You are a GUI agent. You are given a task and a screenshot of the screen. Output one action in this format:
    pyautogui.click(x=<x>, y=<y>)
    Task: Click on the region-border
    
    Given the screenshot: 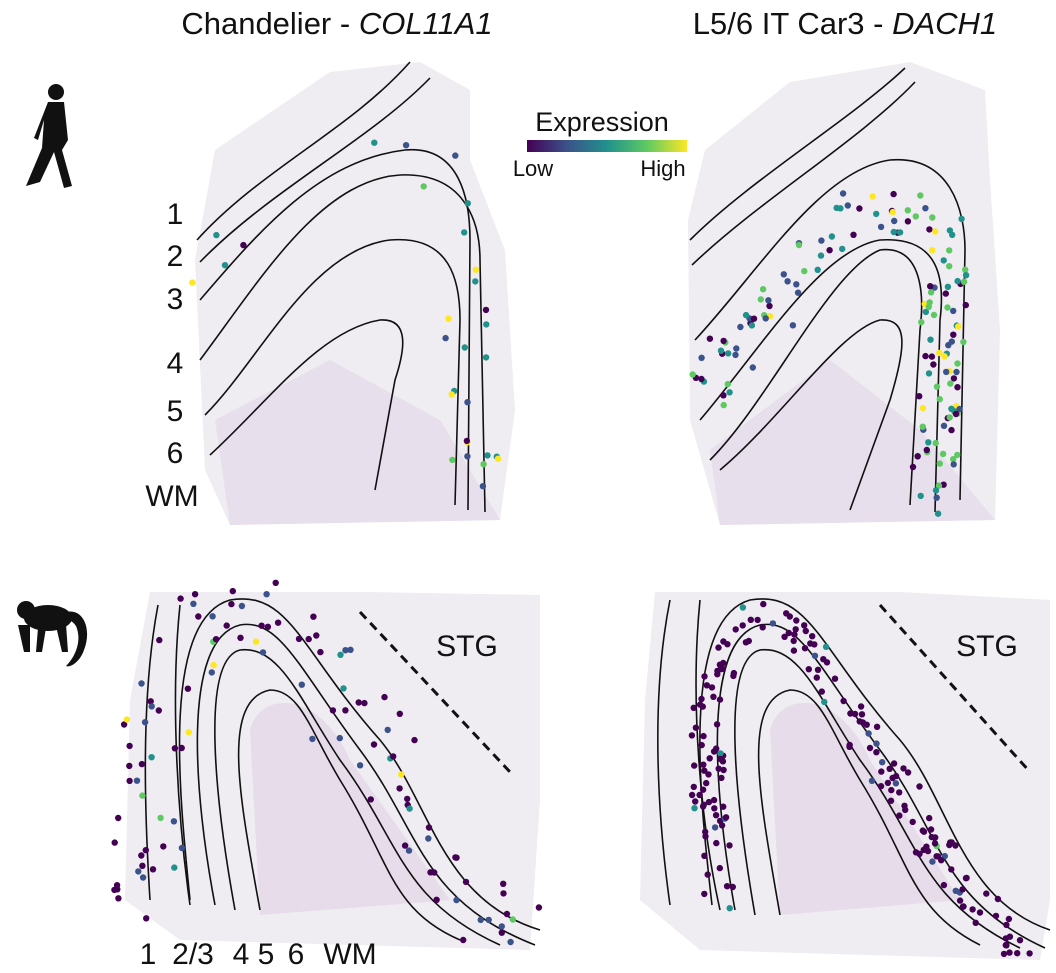 What is the action you would take?
    pyautogui.click(x=955, y=688)
    